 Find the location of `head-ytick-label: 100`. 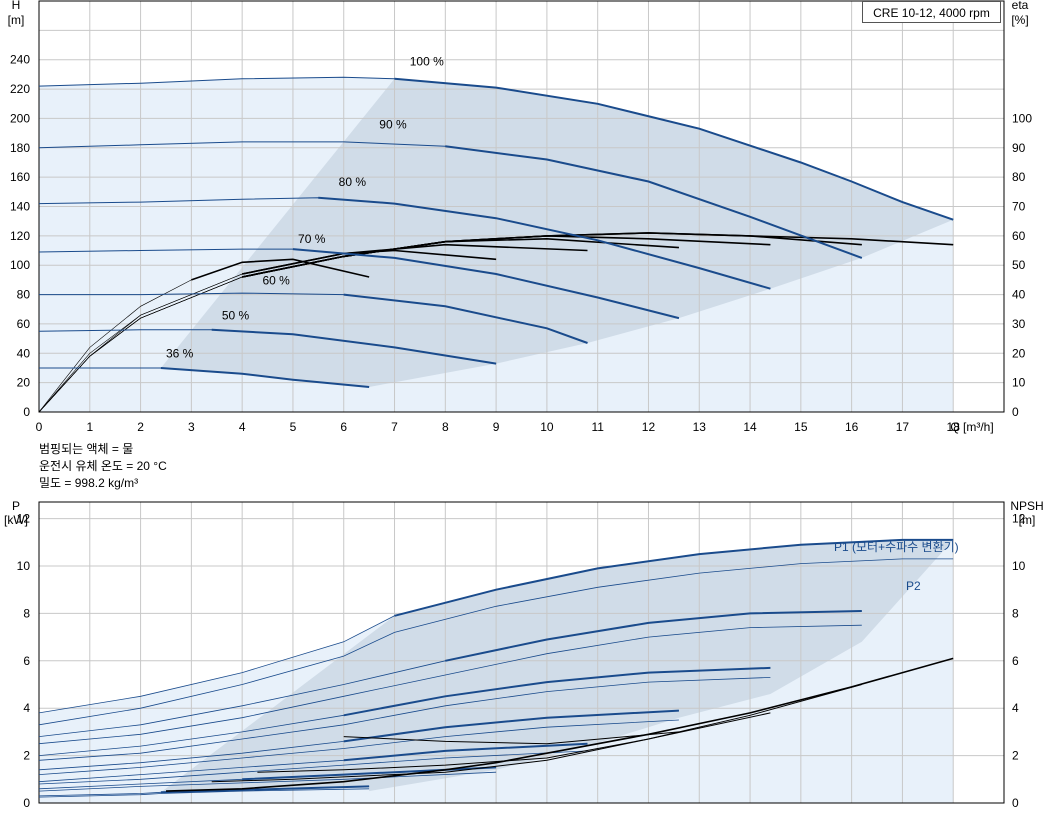

head-ytick-label: 100 is located at coordinates (20, 265).